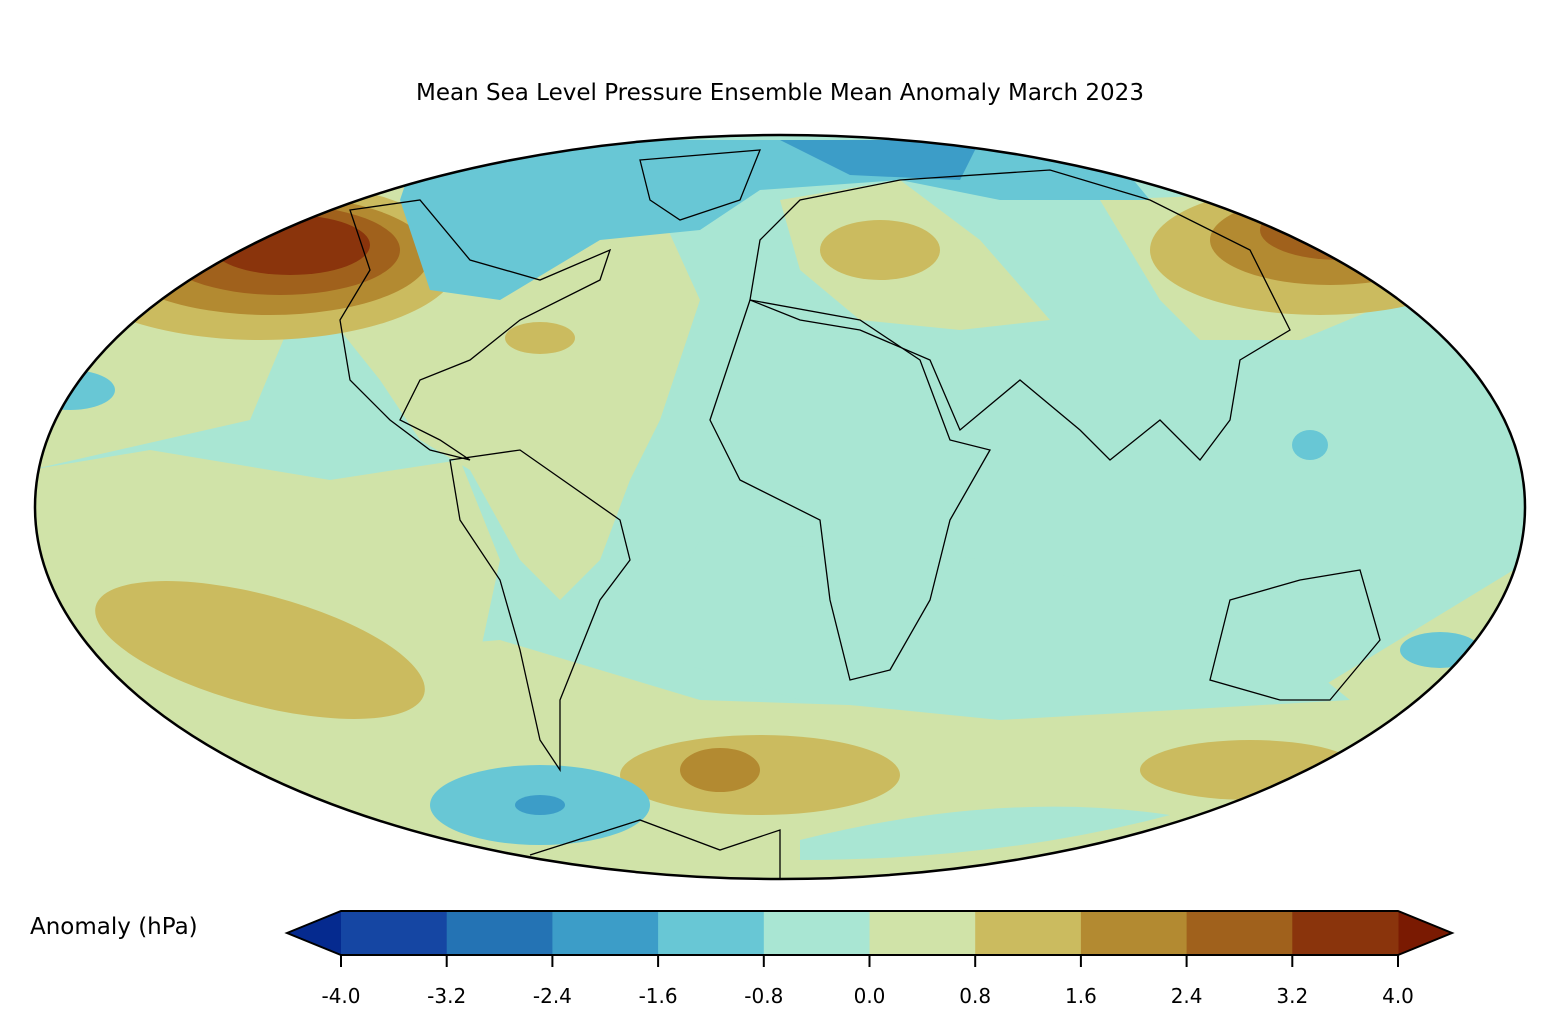 Image resolution: width=1560 pixels, height=1031 pixels. Describe the element at coordinates (314, 933) in the screenshot. I see `colorbar-under-arrow` at that location.